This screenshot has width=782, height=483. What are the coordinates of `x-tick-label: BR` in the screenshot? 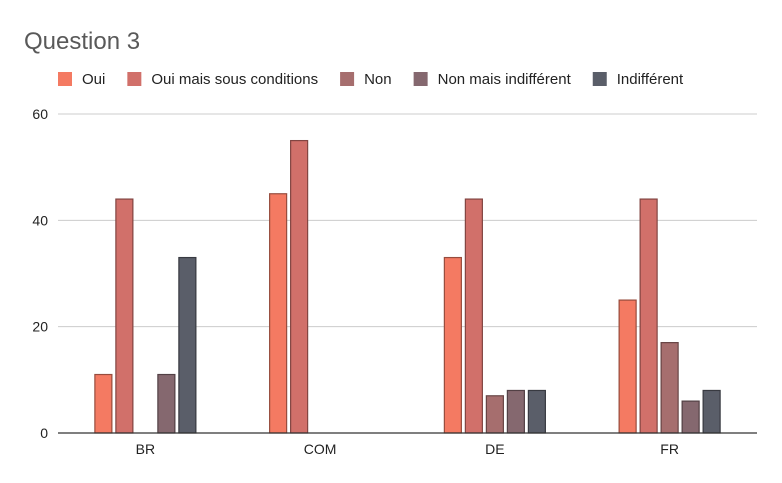 It's located at (145, 449).